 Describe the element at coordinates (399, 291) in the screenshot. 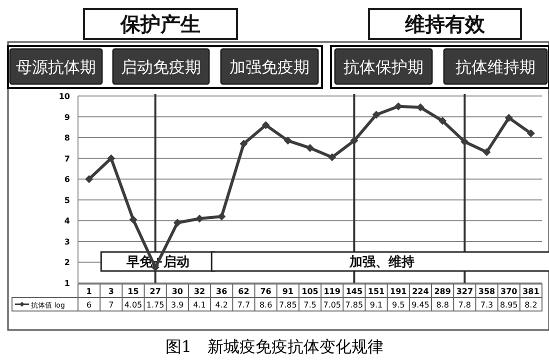

I see `x-tick-label: 191` at that location.